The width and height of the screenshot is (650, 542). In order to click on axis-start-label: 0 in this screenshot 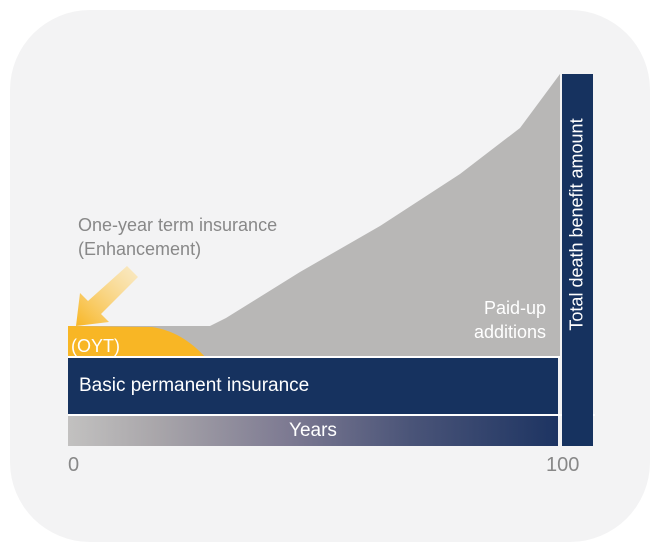, I will do `click(74, 465)`.